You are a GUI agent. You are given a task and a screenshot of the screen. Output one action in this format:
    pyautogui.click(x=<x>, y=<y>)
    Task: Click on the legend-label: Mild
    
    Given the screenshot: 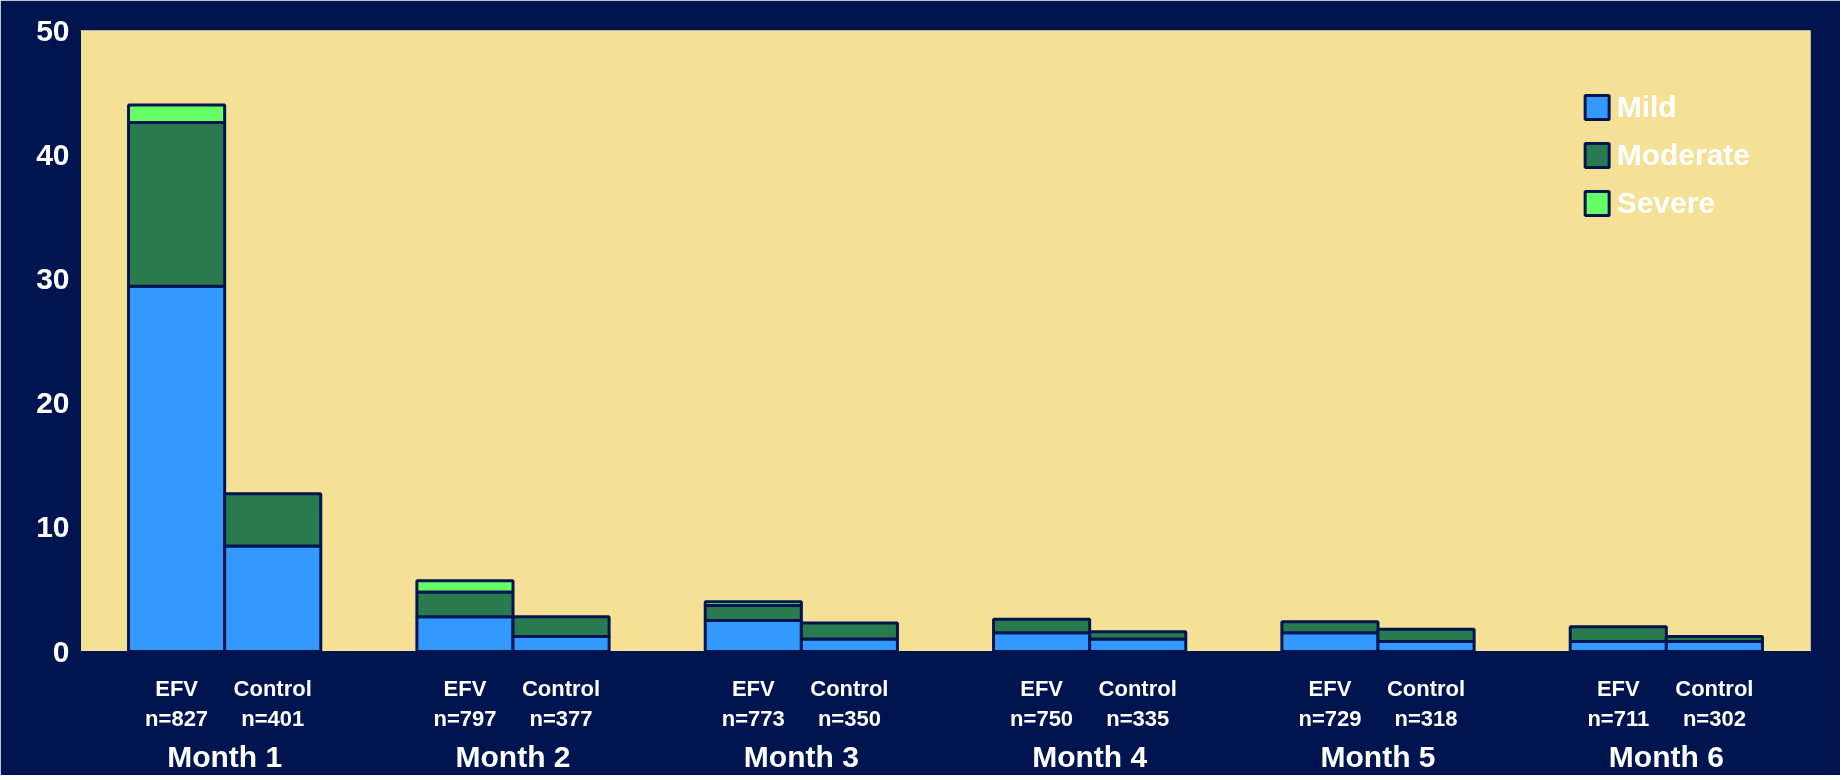 What is the action you would take?
    pyautogui.click(x=1646, y=107)
    